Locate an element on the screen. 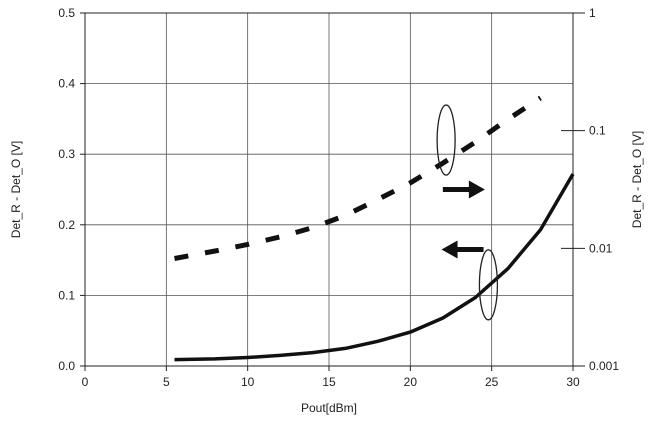 This screenshot has width=651, height=429. x-tick-label: 10 is located at coordinates (248, 382).